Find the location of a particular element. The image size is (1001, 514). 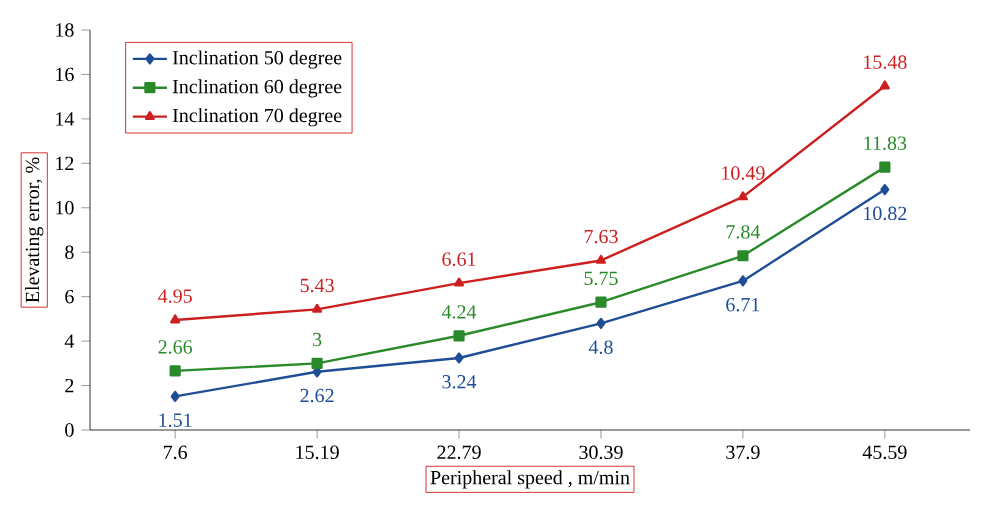

data-label: 11.83 is located at coordinates (885, 143).